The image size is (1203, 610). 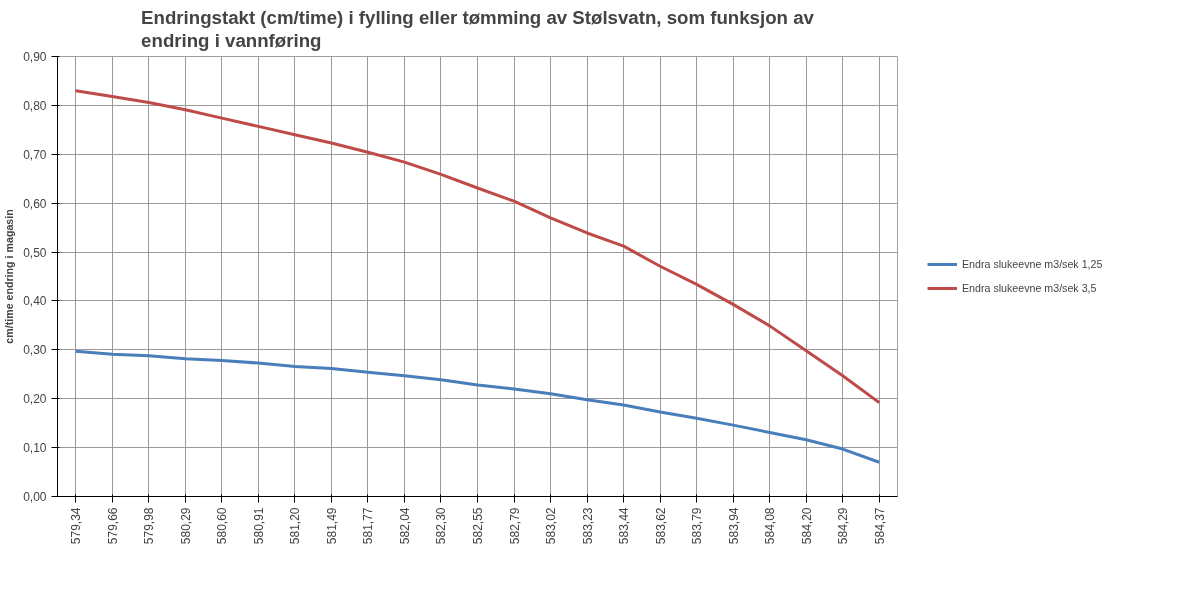 I want to click on x-tick-label: 583,44, so click(x=624, y=526).